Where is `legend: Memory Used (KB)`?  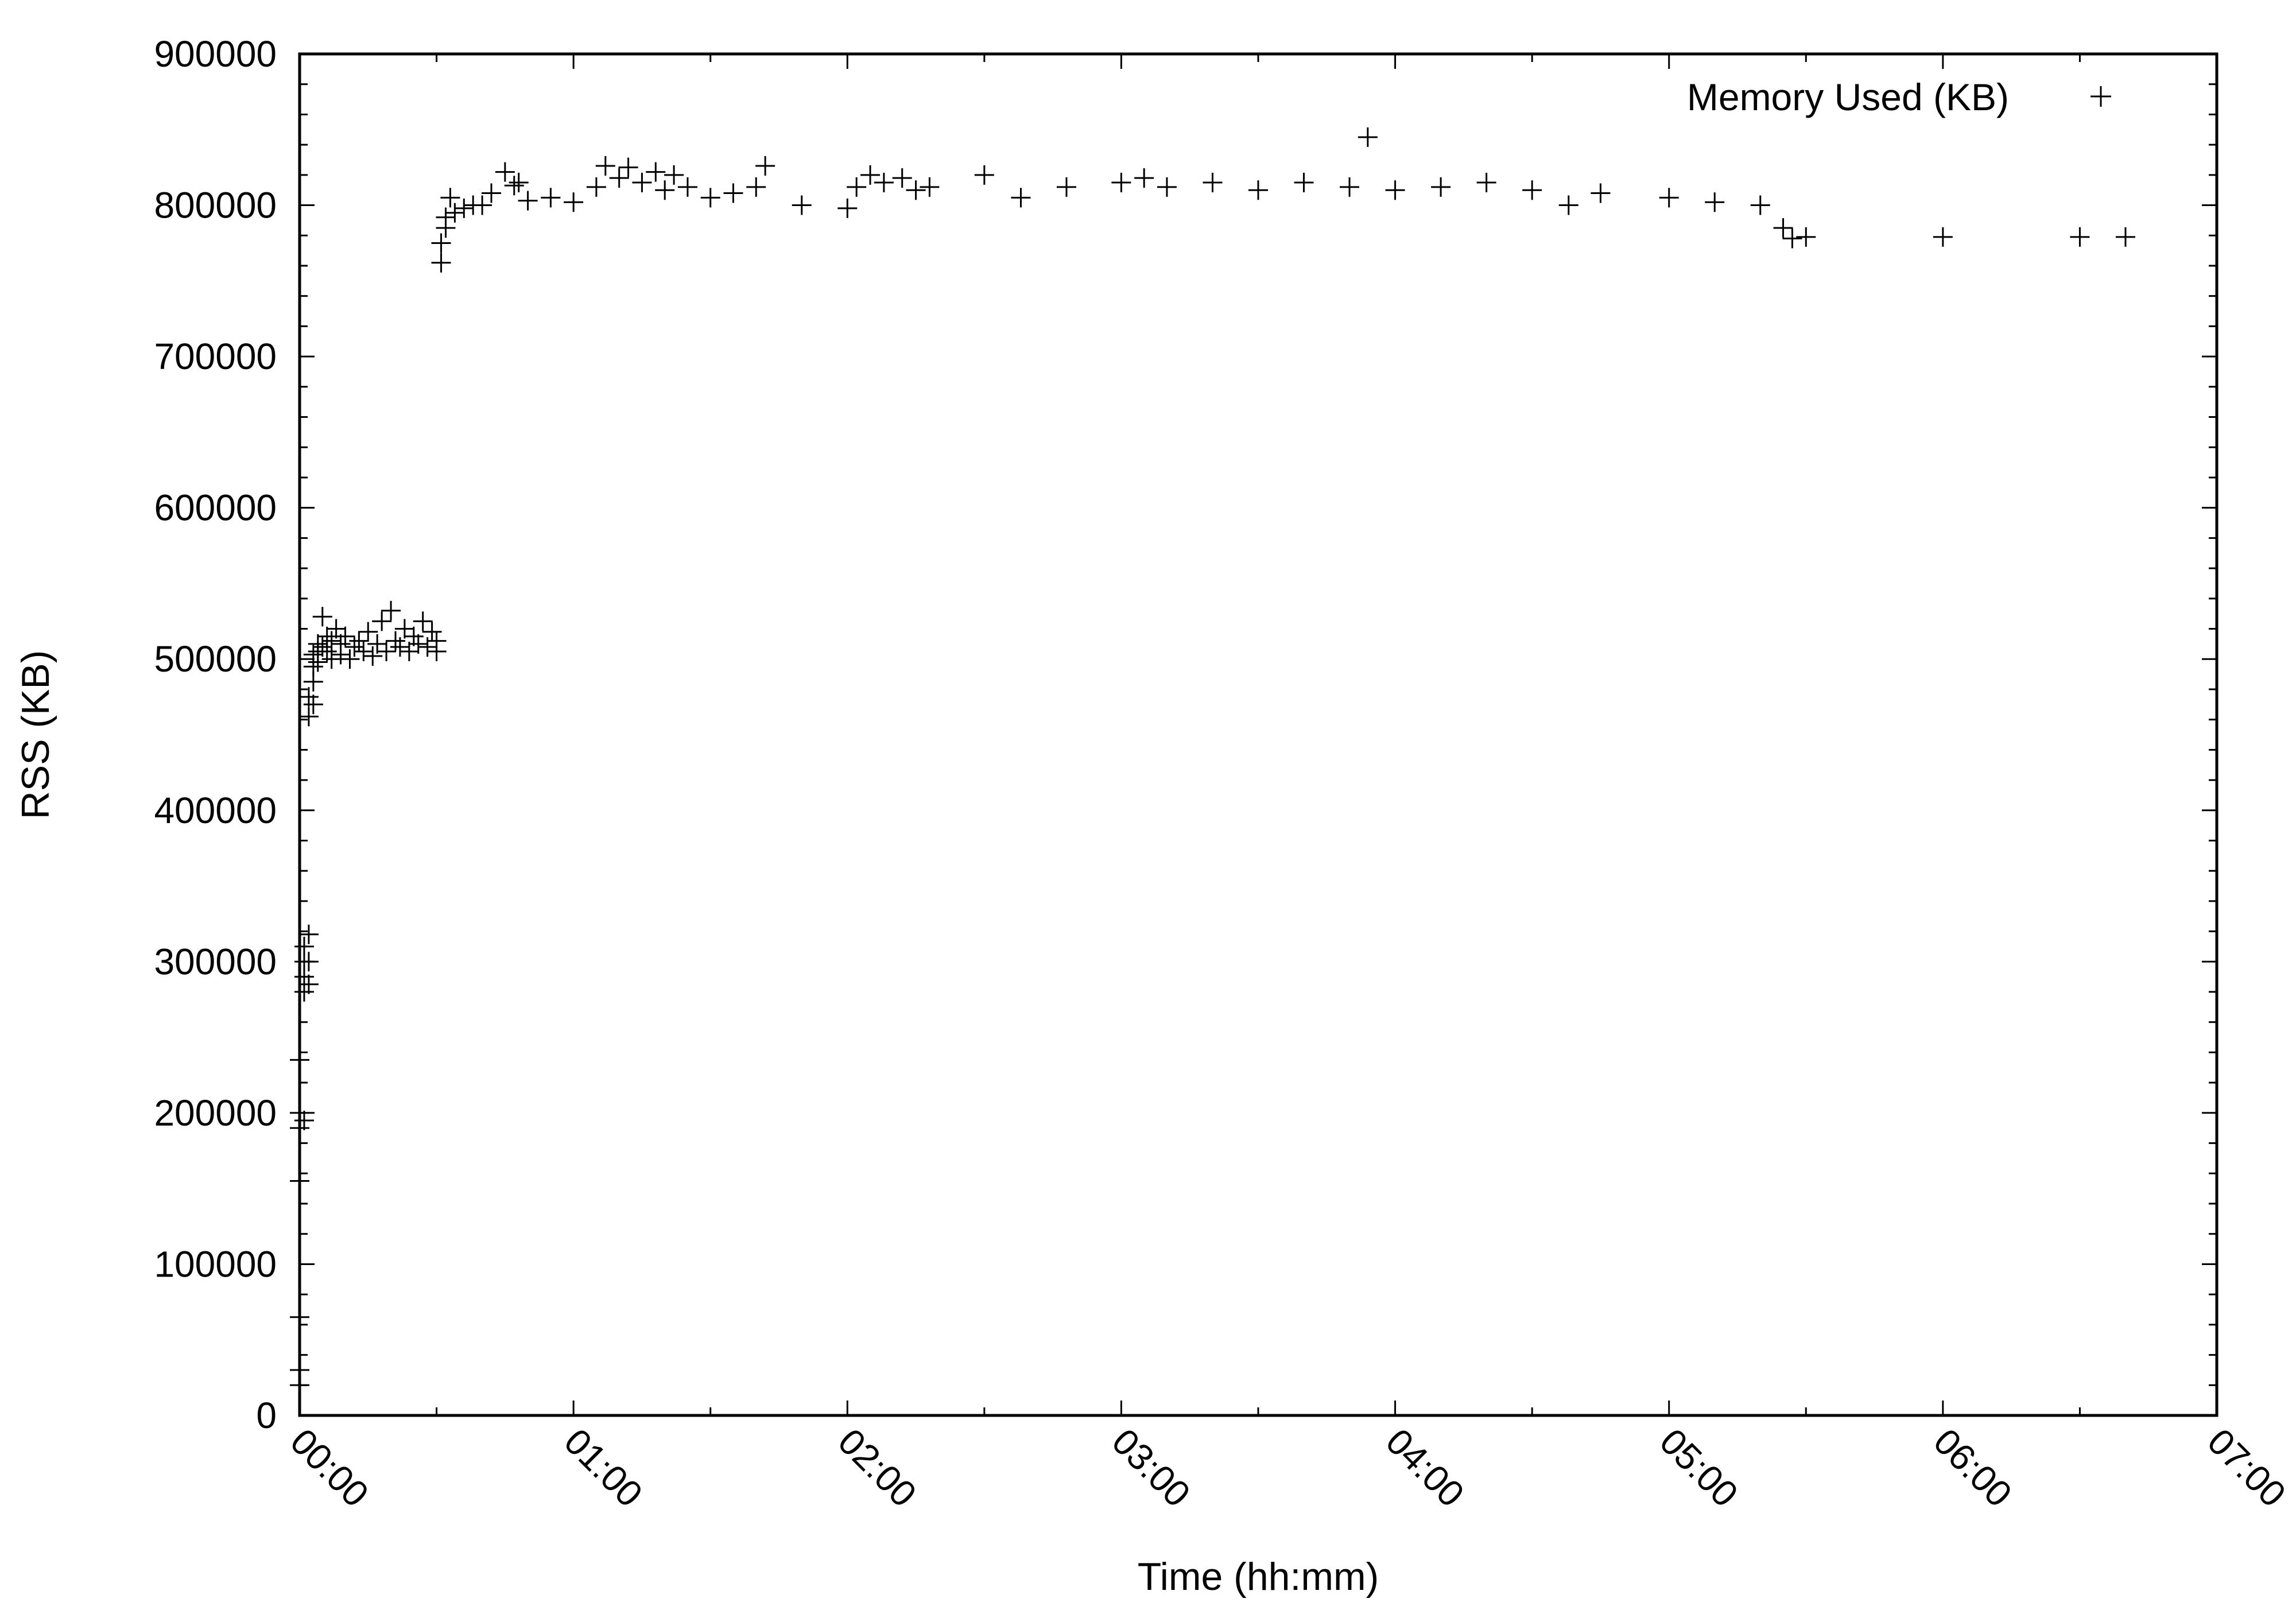
legend: Memory Used (KB) is located at coordinates (1899, 97).